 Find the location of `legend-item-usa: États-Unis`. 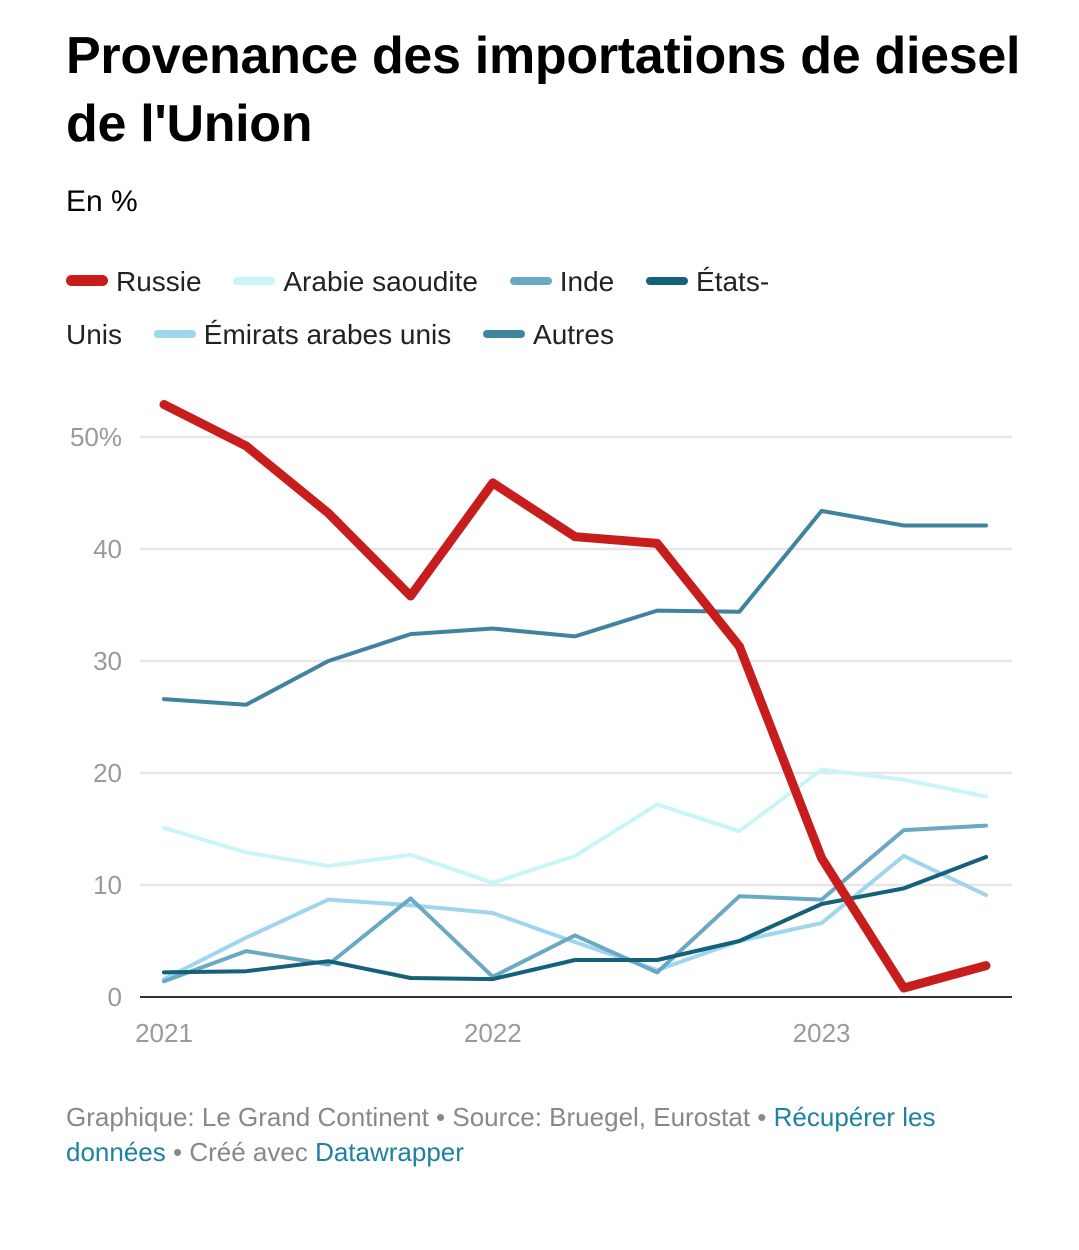

legend-item-usa: États-Unis is located at coordinates (417, 308).